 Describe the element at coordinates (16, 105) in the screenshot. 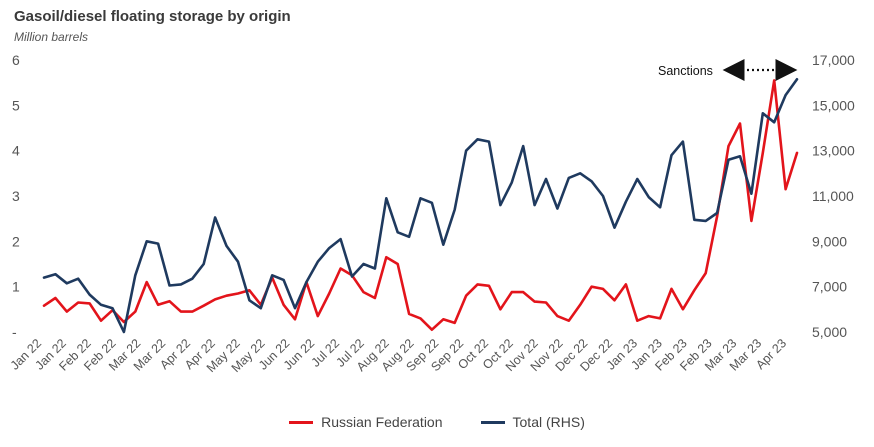

I see `y-left-tick-label: 5` at that location.